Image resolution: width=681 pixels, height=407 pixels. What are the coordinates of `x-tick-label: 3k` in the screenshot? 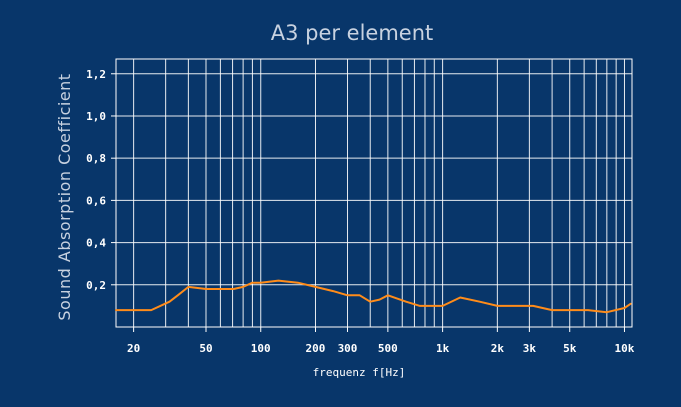 It's located at (530, 348).